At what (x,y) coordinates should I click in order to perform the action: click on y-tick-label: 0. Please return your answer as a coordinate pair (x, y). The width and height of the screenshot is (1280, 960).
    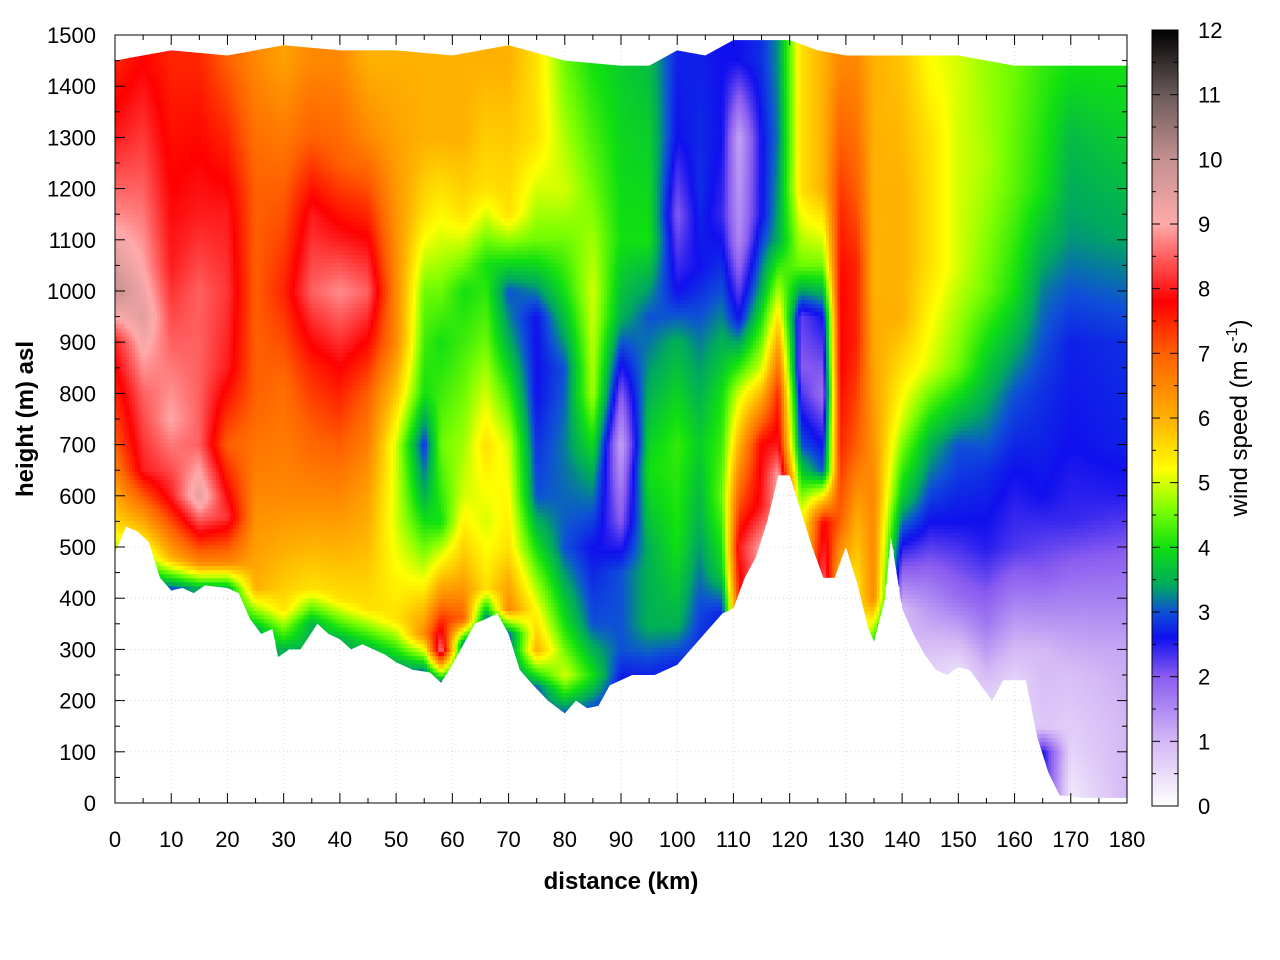
    Looking at the image, I should click on (90, 803).